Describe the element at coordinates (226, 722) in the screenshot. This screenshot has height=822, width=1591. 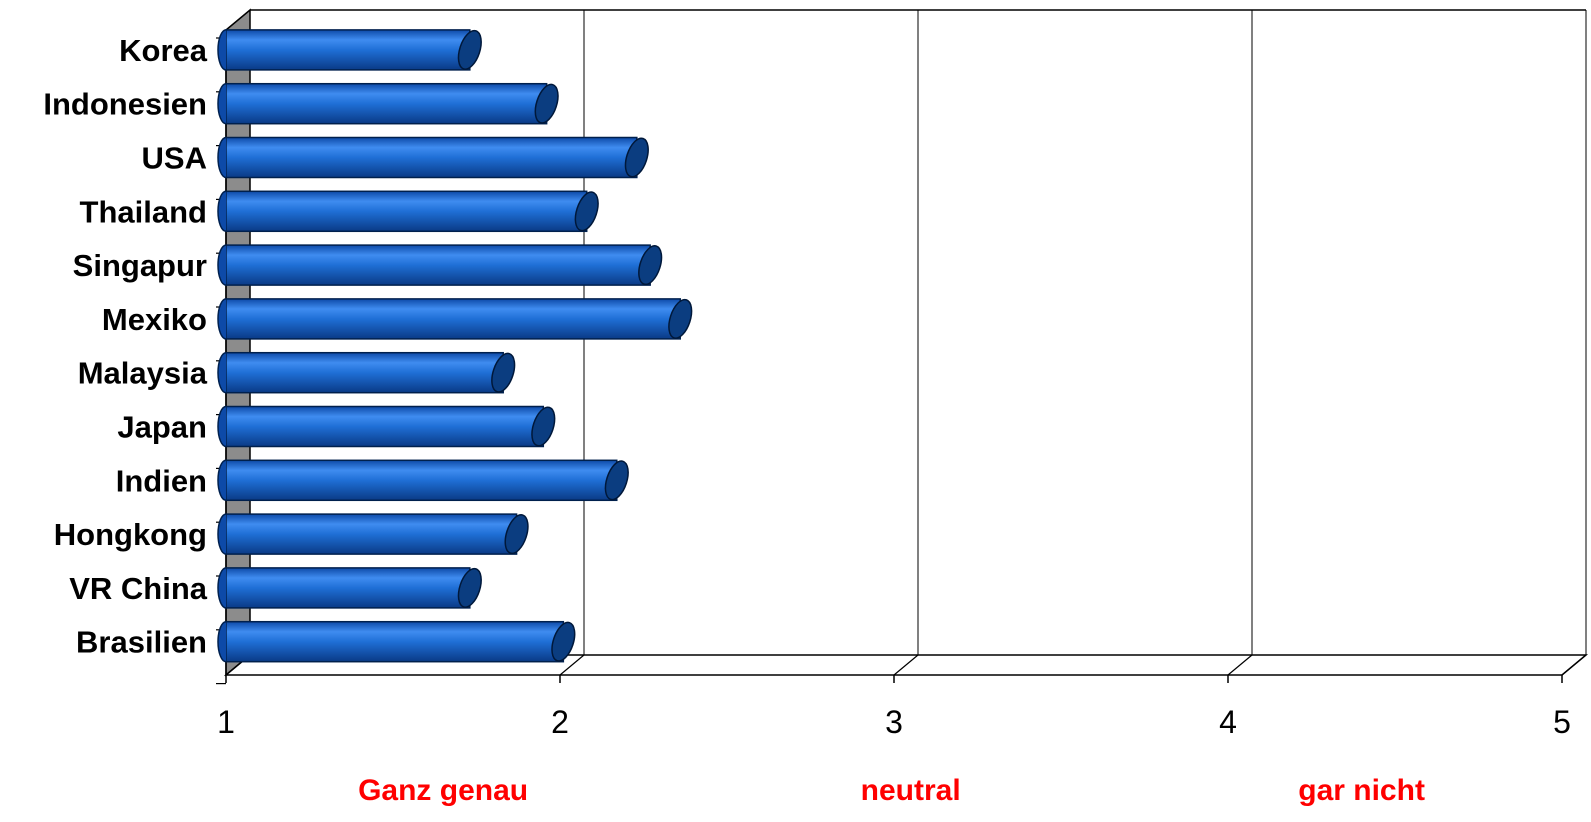
I see `x-tick-label: 1` at that location.